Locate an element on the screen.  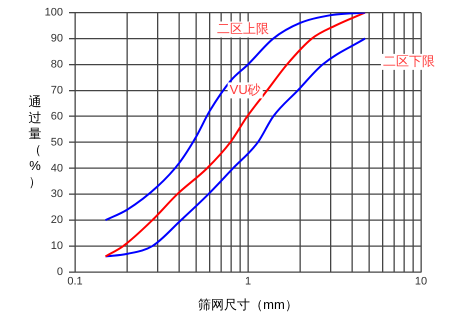
x-tick-label: 0.1 is located at coordinates (75, 282).